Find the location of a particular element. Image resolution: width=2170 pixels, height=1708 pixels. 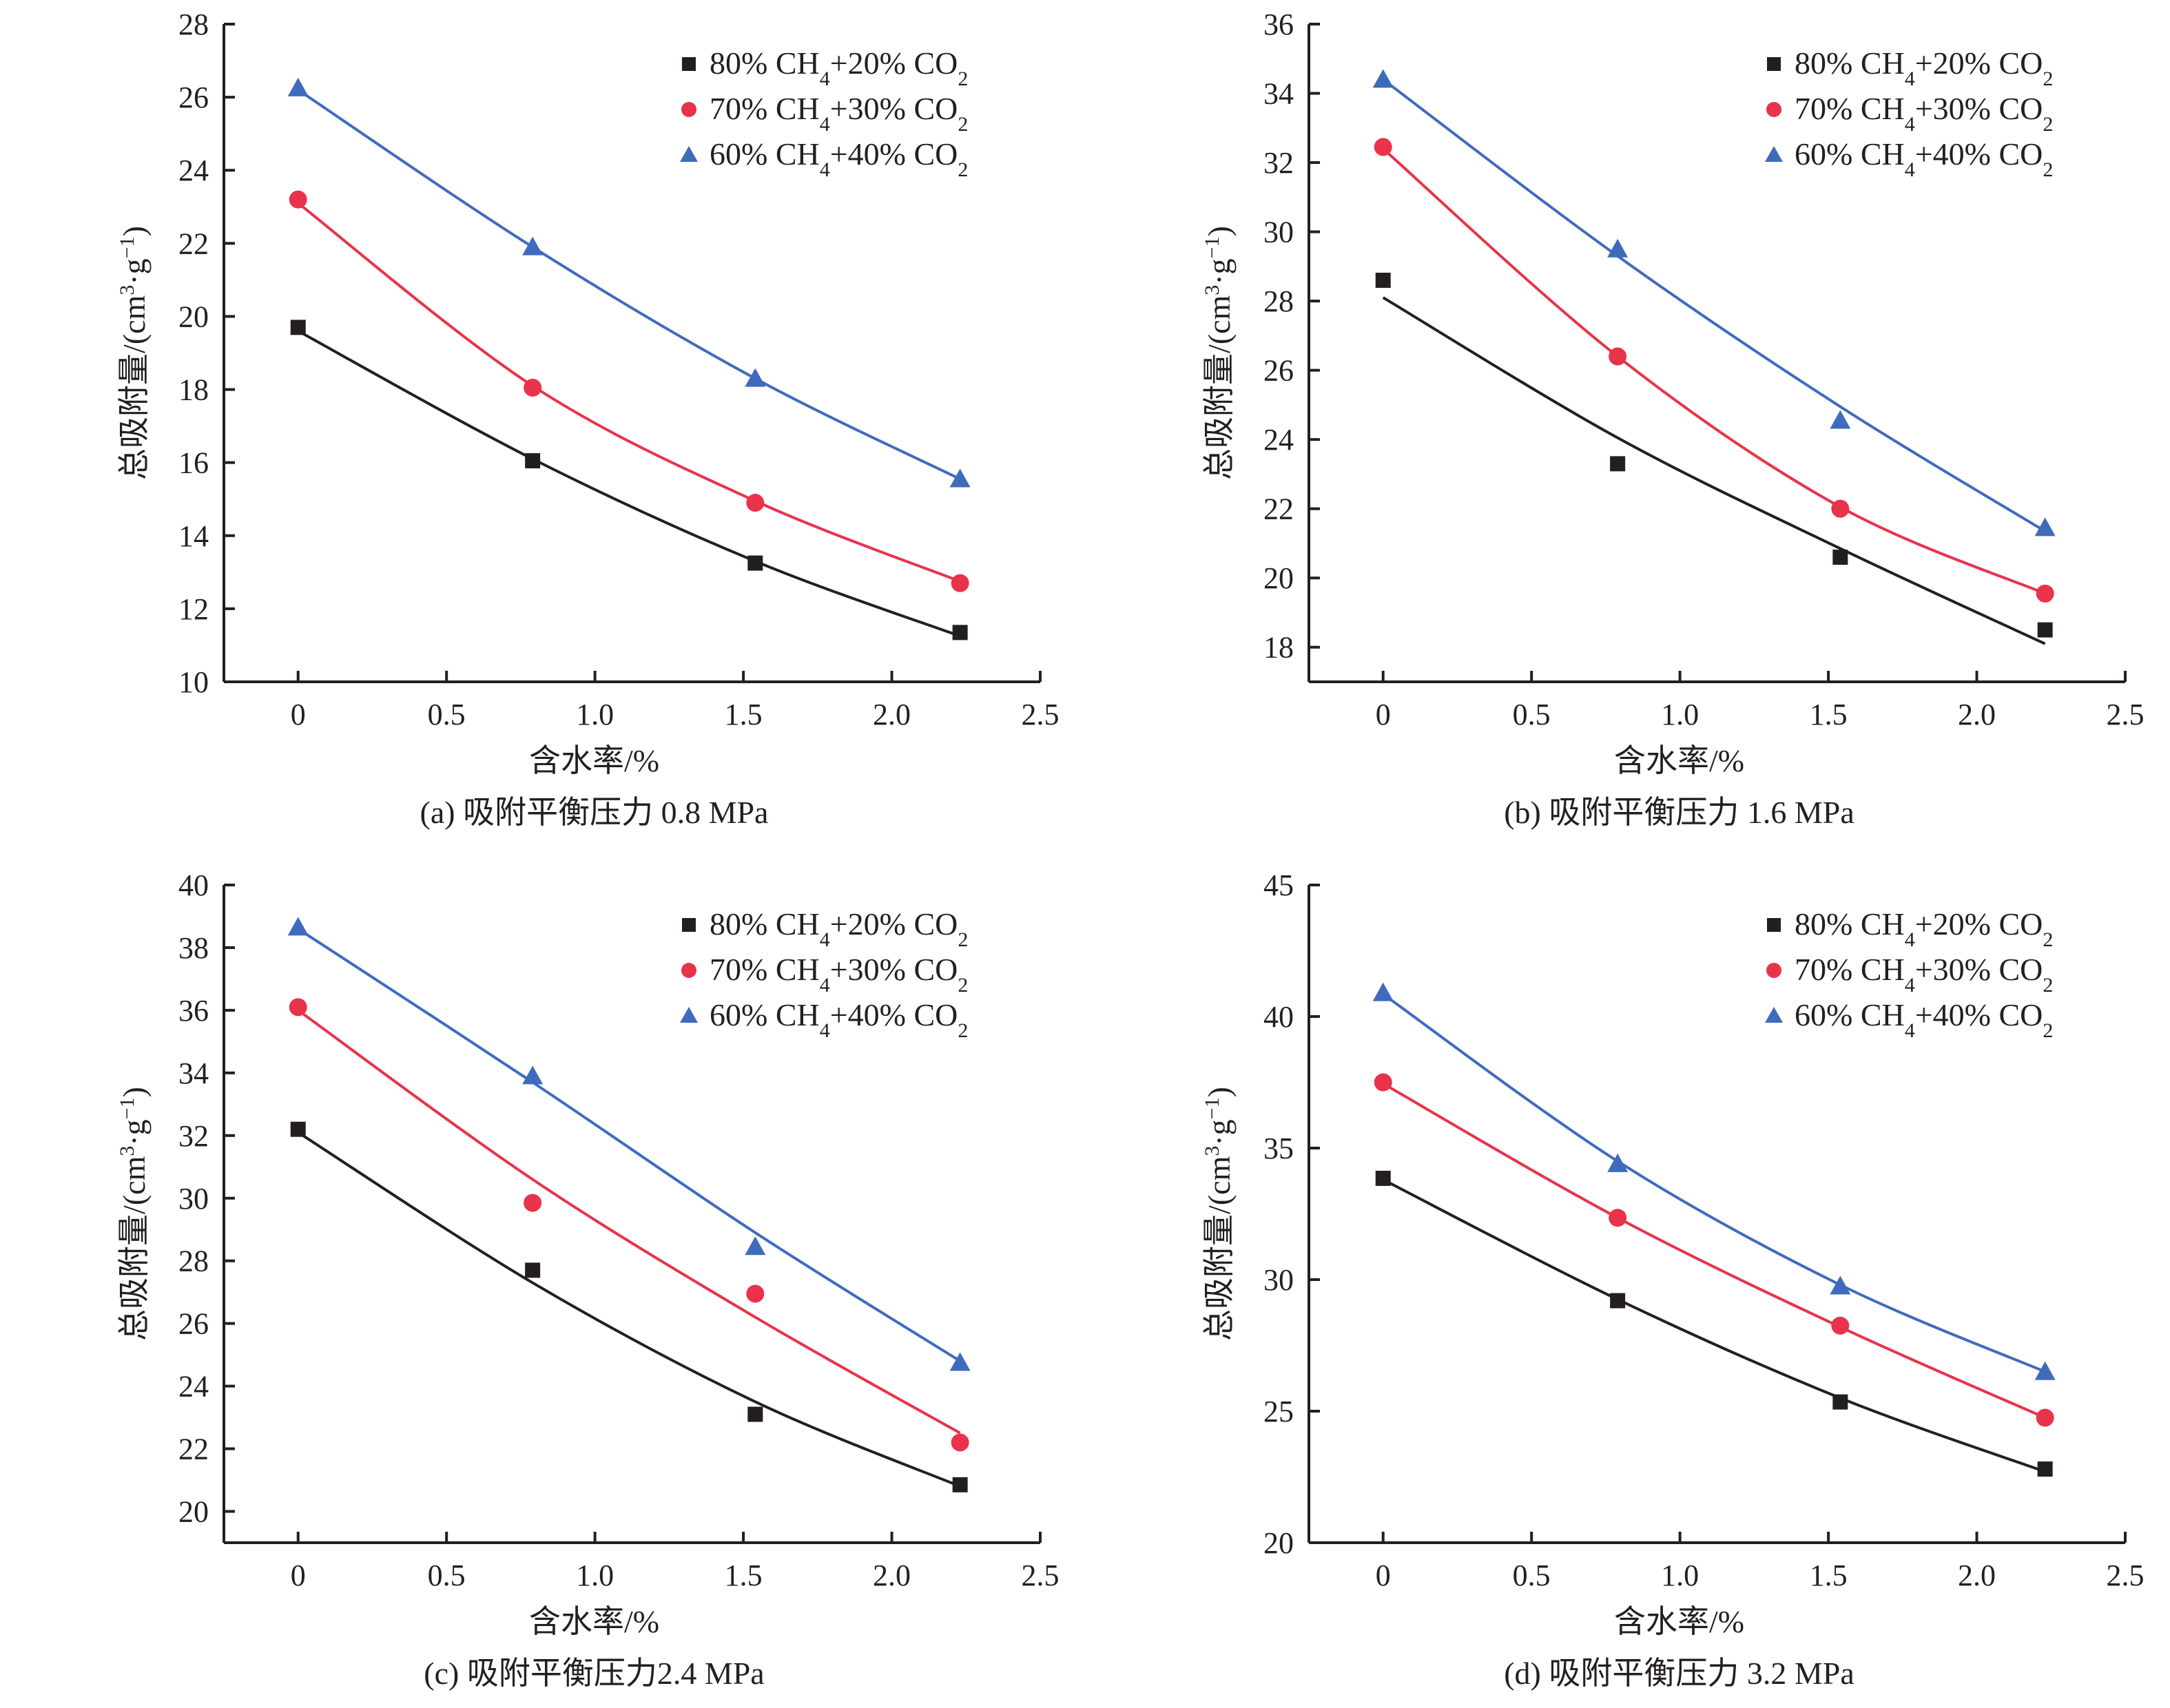

legend-text-part: +40% CO is located at coordinates (894, 1014).